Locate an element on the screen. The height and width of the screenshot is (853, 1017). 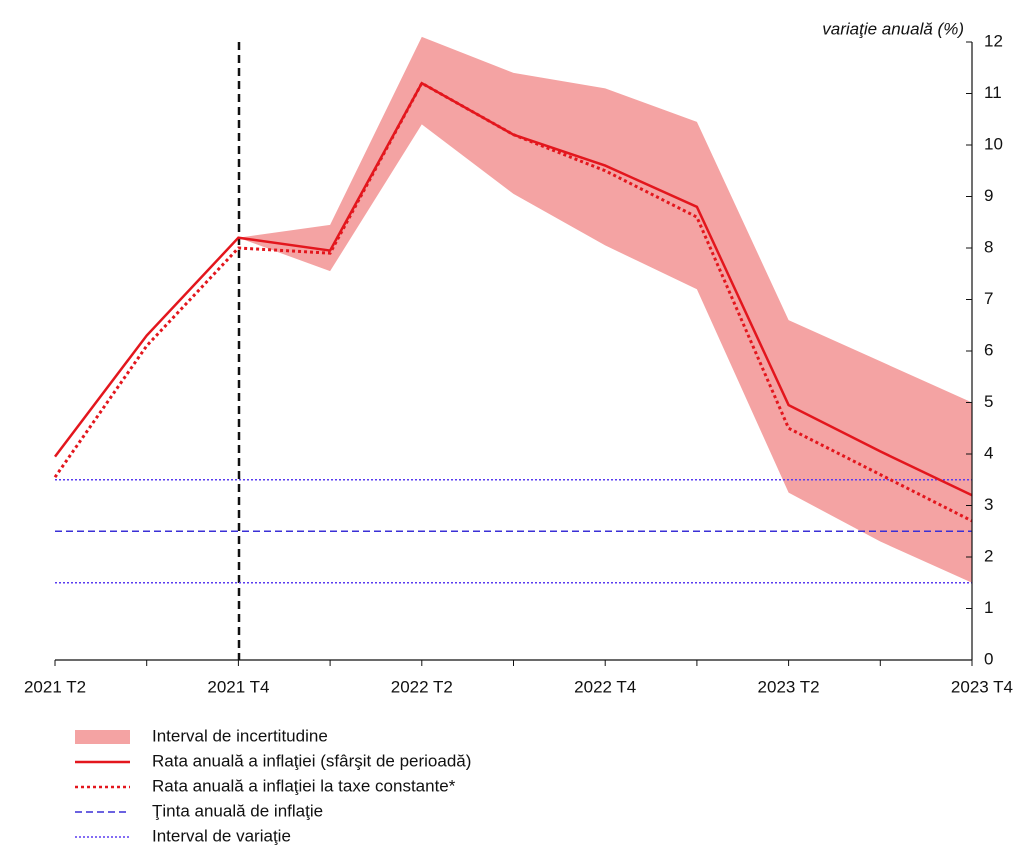
y-tick-label: 5 is located at coordinates (988, 401).